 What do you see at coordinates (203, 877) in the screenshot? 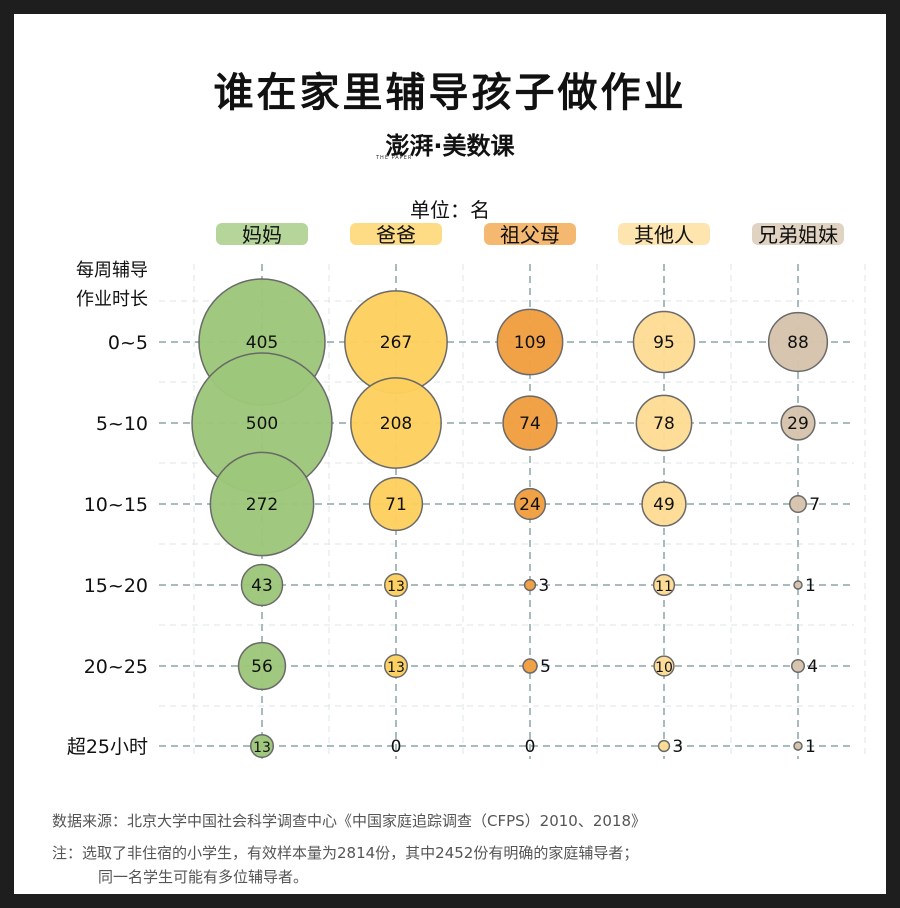
I see `note-line-2: 同一名学生可能有多位辅导者。` at bounding box center [203, 877].